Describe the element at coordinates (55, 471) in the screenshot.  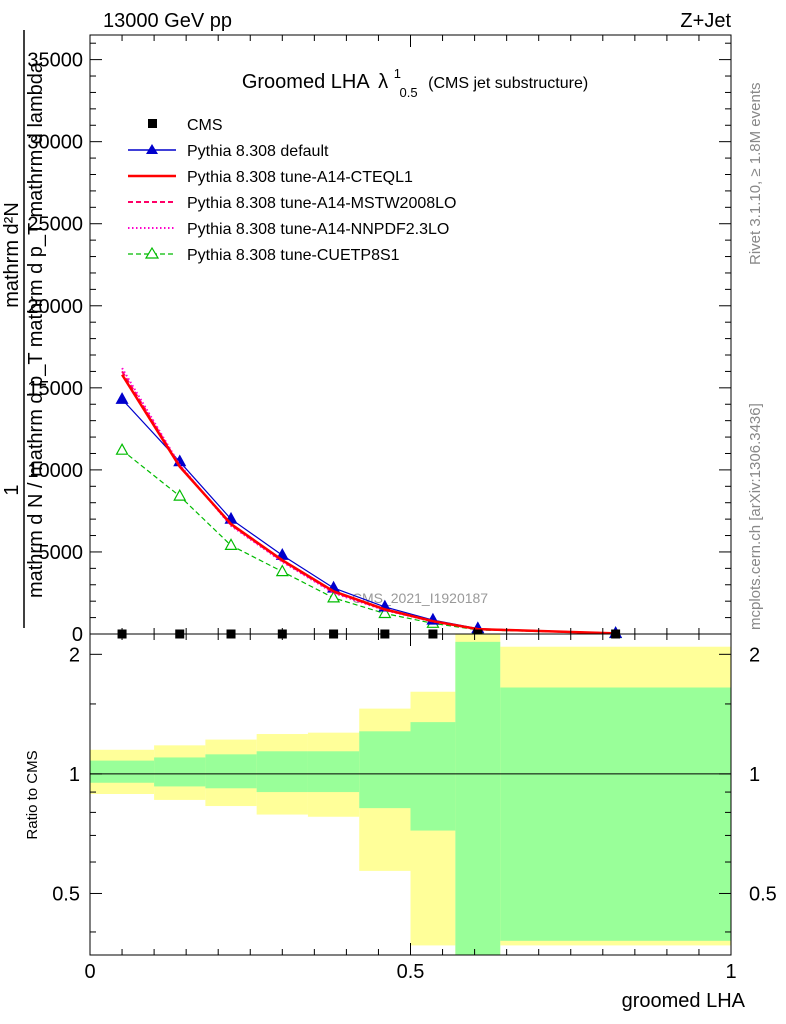
I see `y-tick-label: 10000` at that location.